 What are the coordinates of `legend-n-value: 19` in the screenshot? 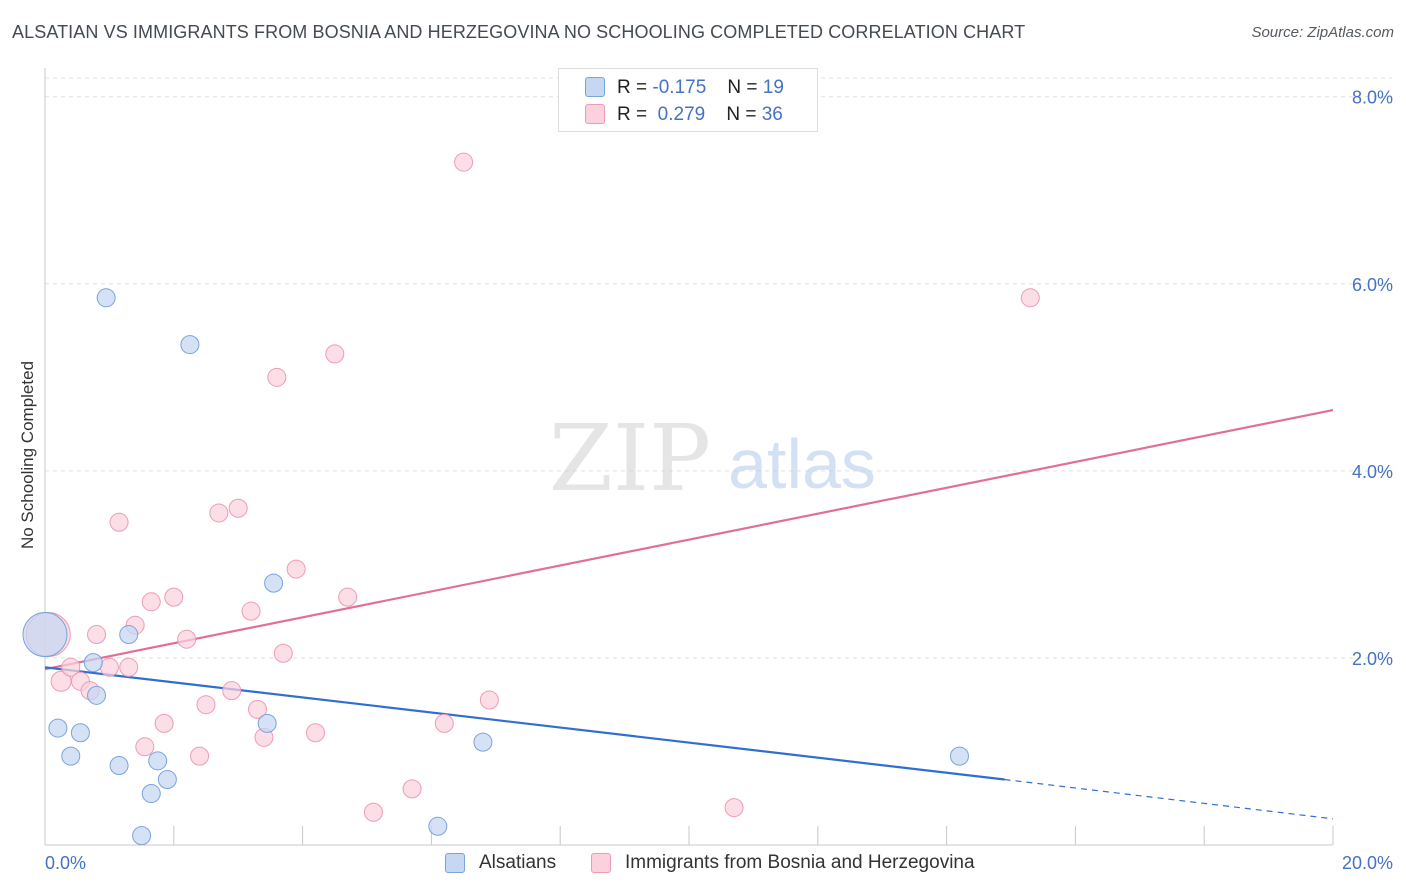 It's located at (773, 87).